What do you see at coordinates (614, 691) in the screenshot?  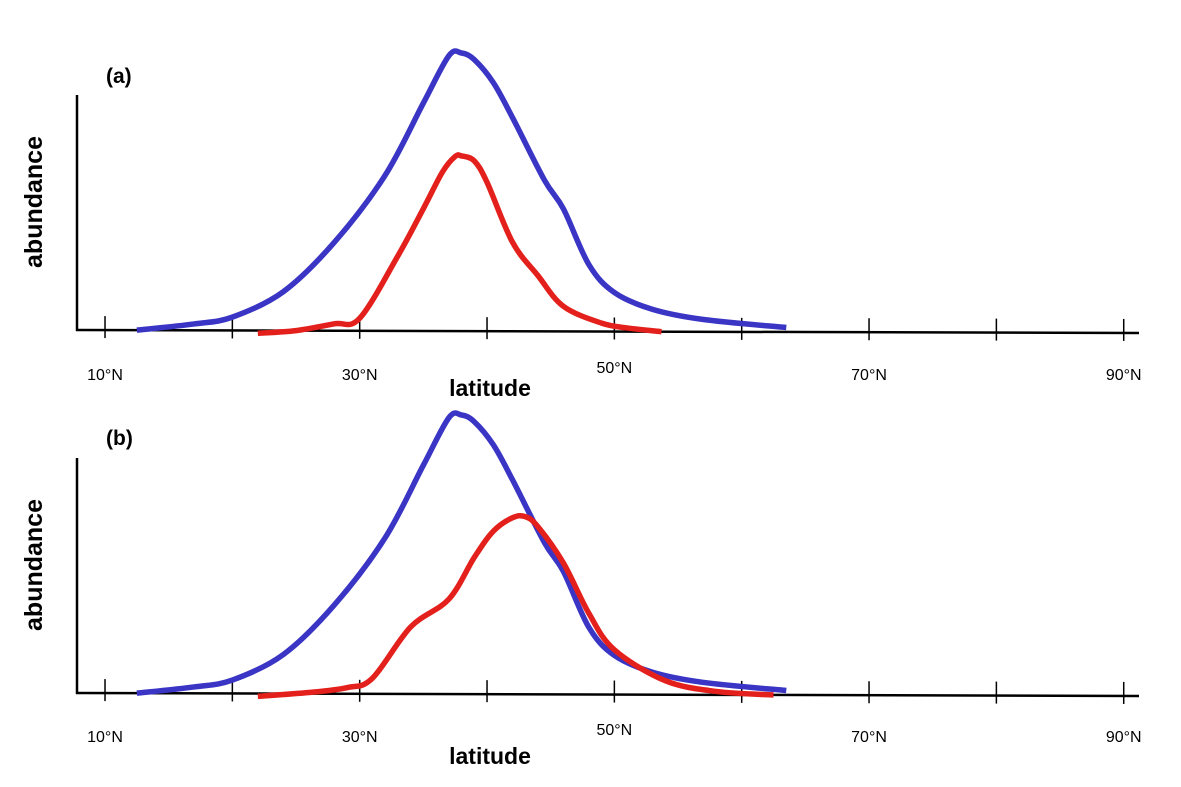 I see `x-tick-marks` at bounding box center [614, 691].